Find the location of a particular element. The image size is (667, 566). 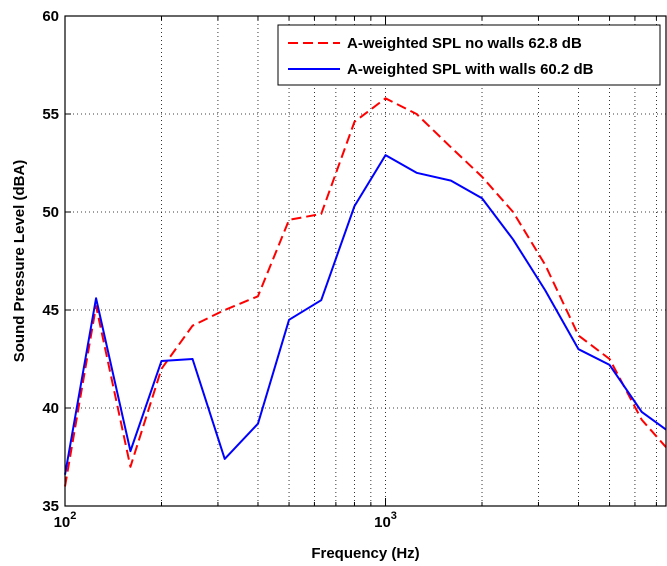

legend-entry-1: A-weighted SPL no walls 62.8 dB is located at coordinates (464, 43).